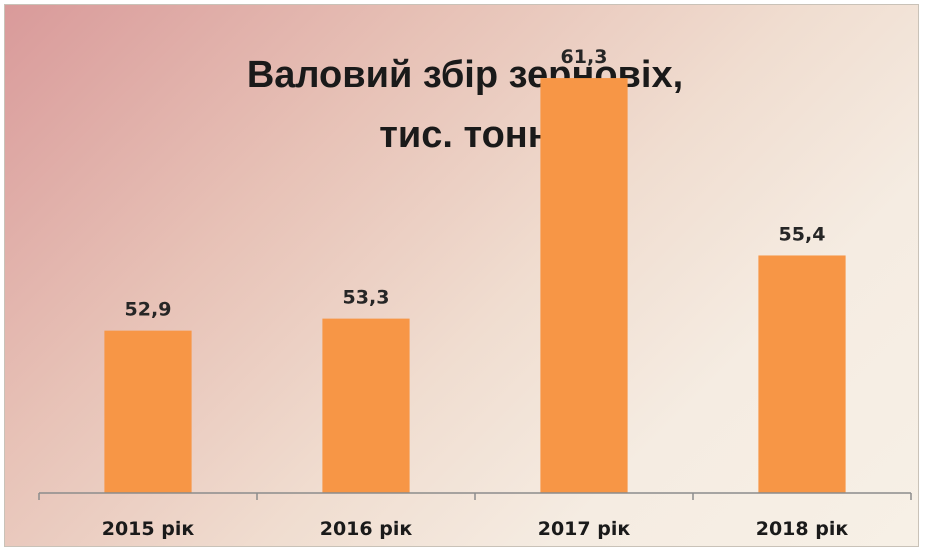 Image resolution: width=925 pixels, height=551 pixels. Describe the element at coordinates (148, 529) in the screenshot. I see `x-tick-label: 2015 рік` at that location.